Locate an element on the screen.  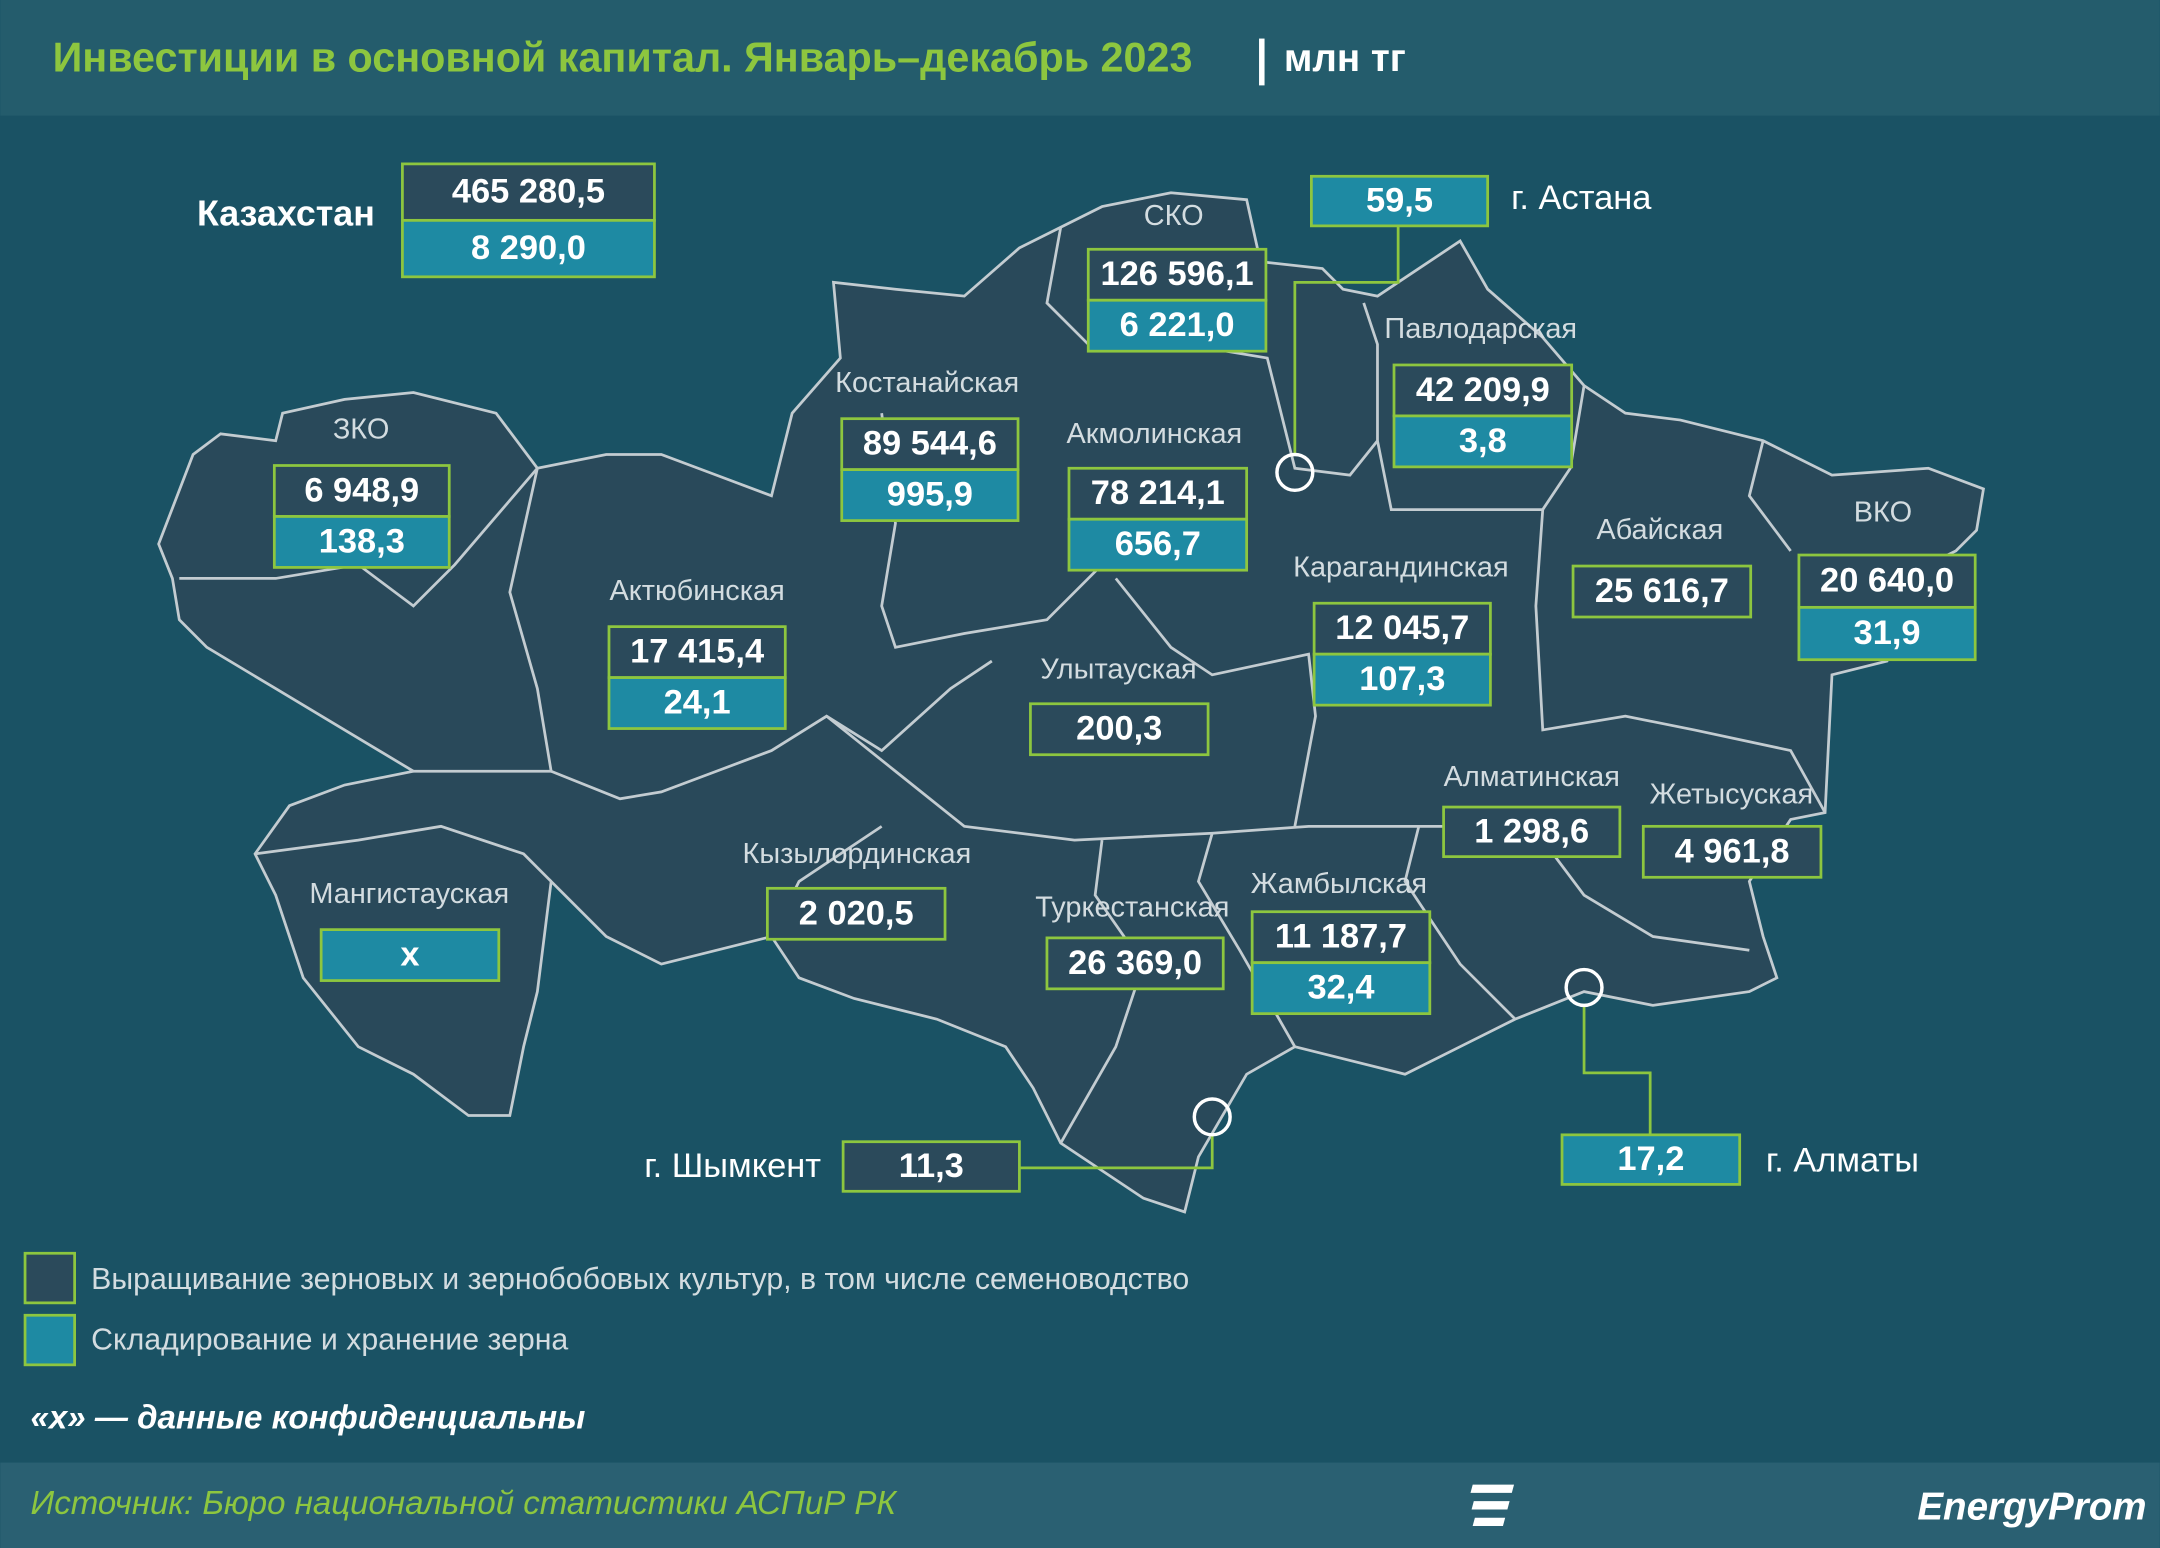
region-label: Акмолинская is located at coordinates (1155, 434).